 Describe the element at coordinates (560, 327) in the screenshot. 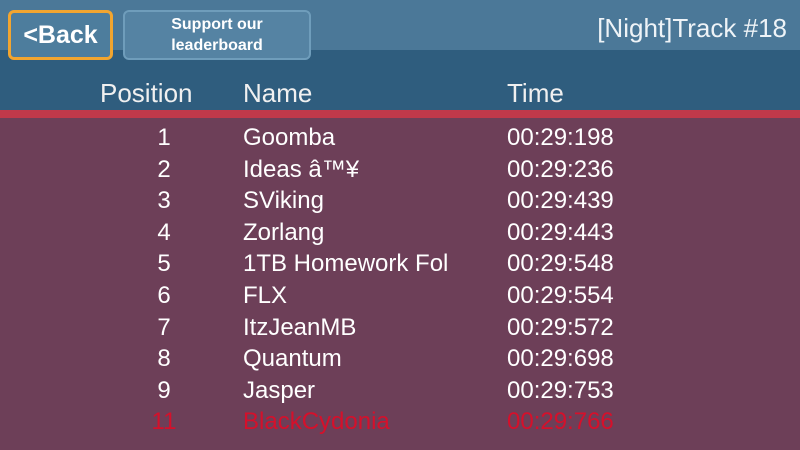

I see `time: 00:29:572` at that location.